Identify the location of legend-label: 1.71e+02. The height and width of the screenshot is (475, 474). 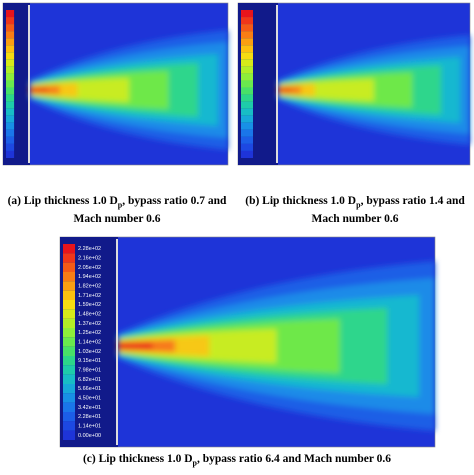
(89, 296).